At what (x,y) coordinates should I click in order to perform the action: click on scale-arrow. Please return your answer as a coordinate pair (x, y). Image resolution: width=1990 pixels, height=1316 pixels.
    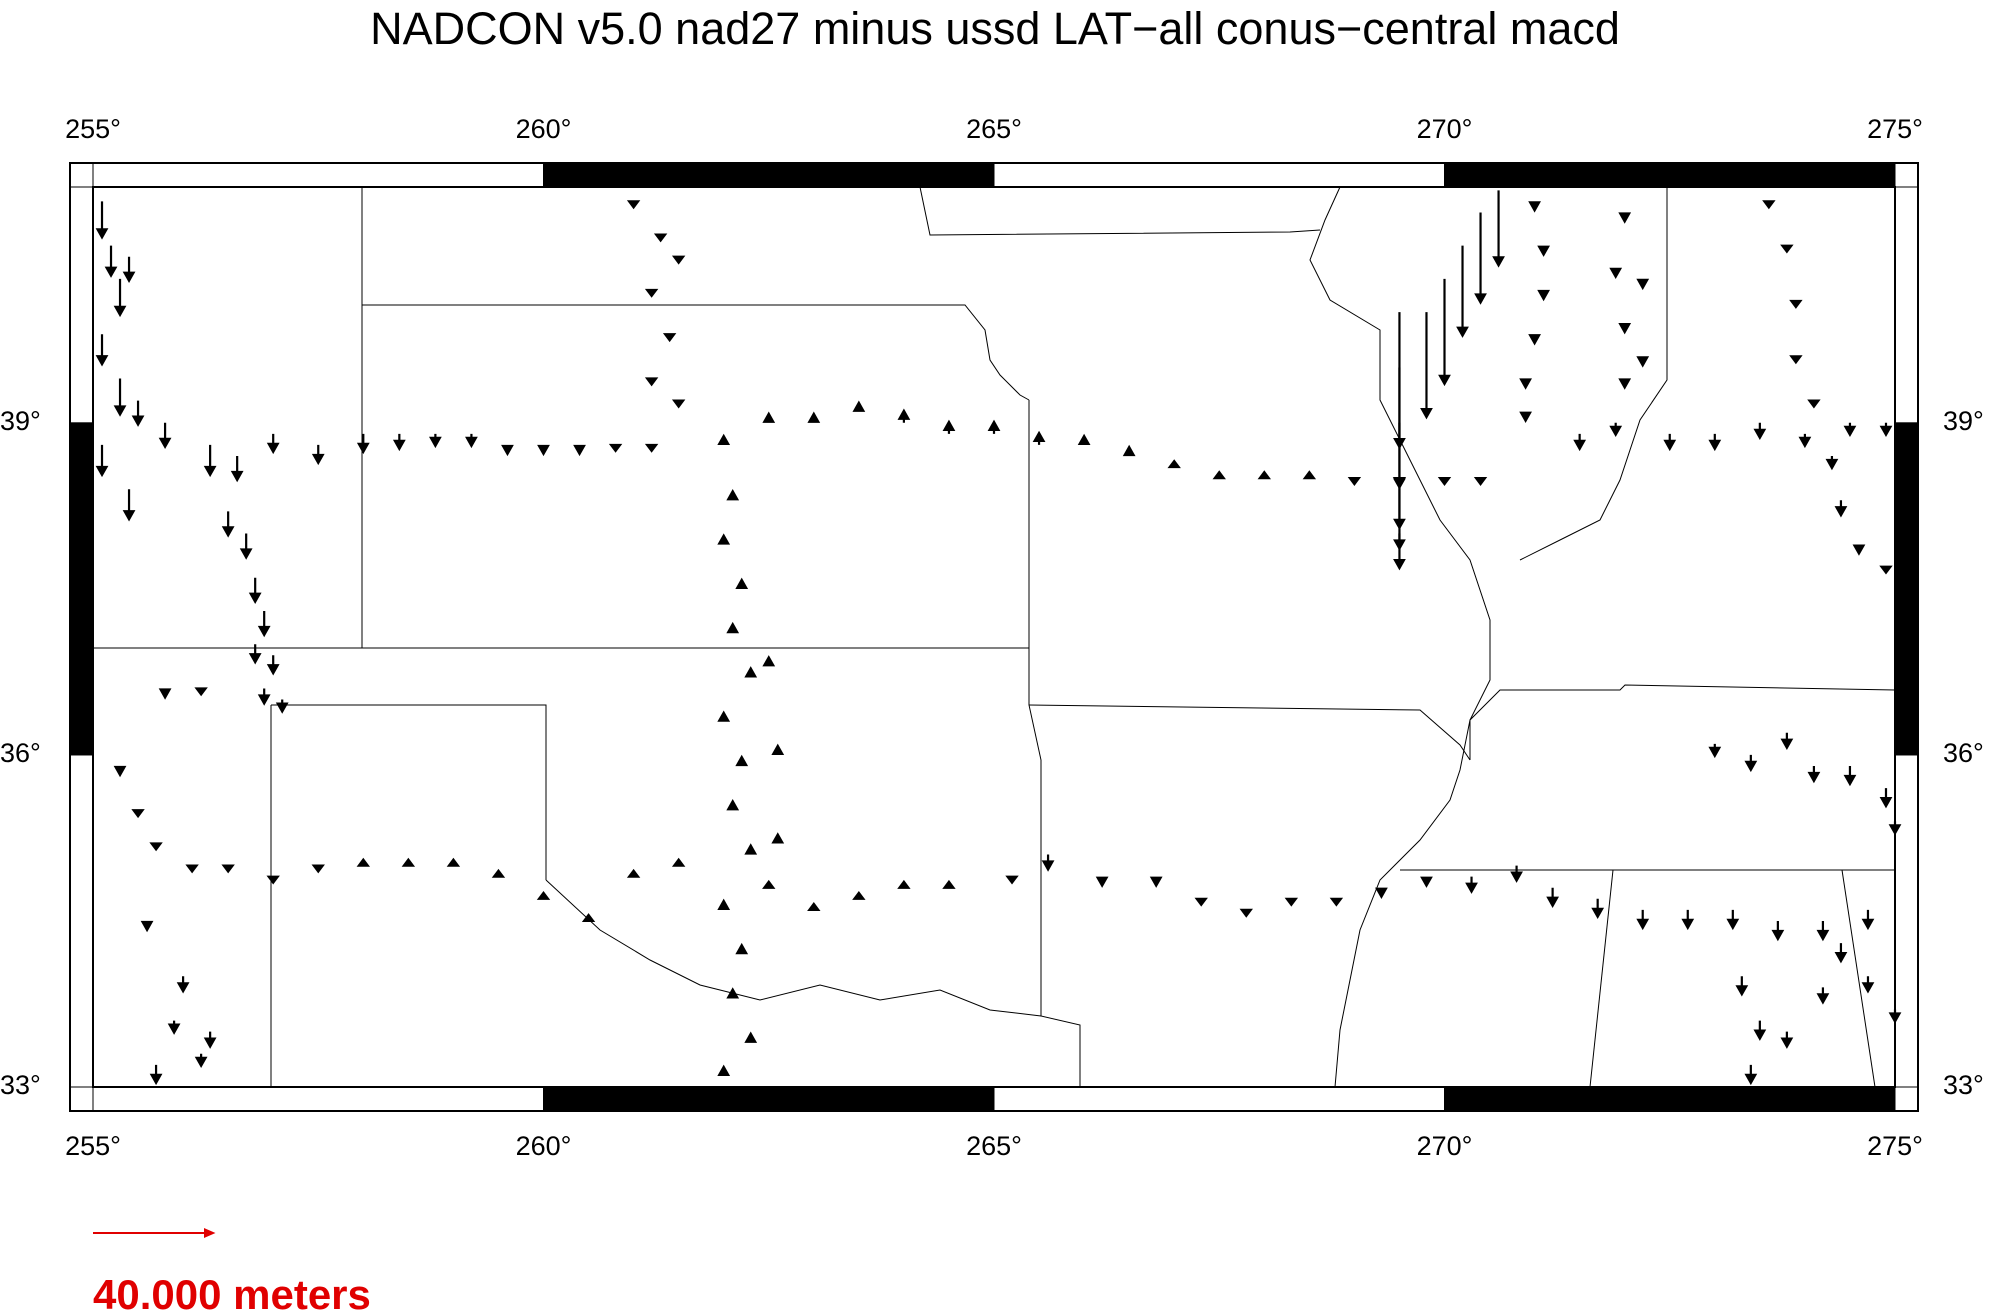
    Looking at the image, I should click on (154, 1233).